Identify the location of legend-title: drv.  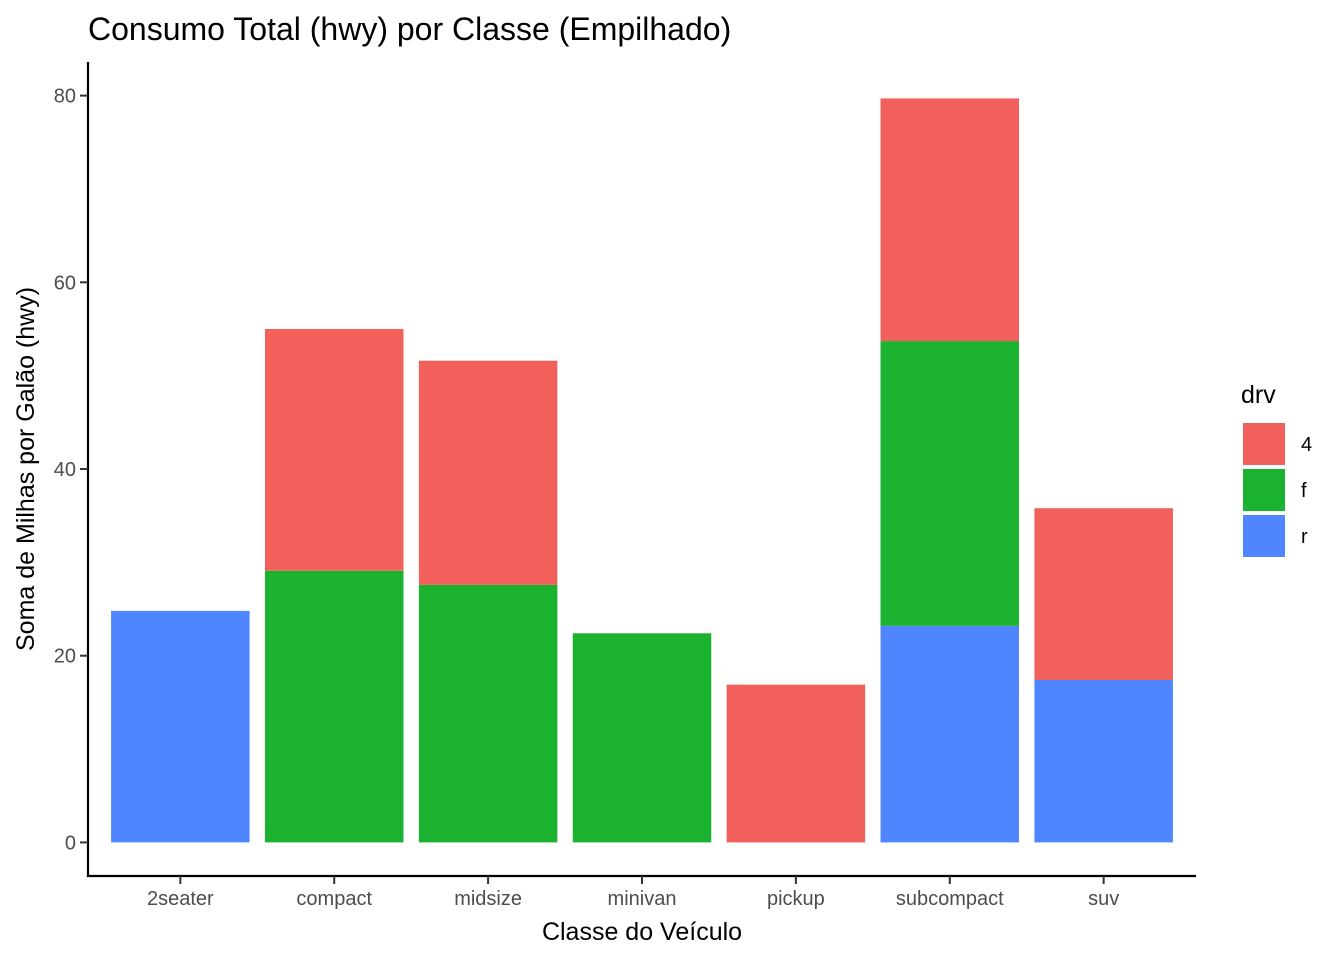
(1258, 395).